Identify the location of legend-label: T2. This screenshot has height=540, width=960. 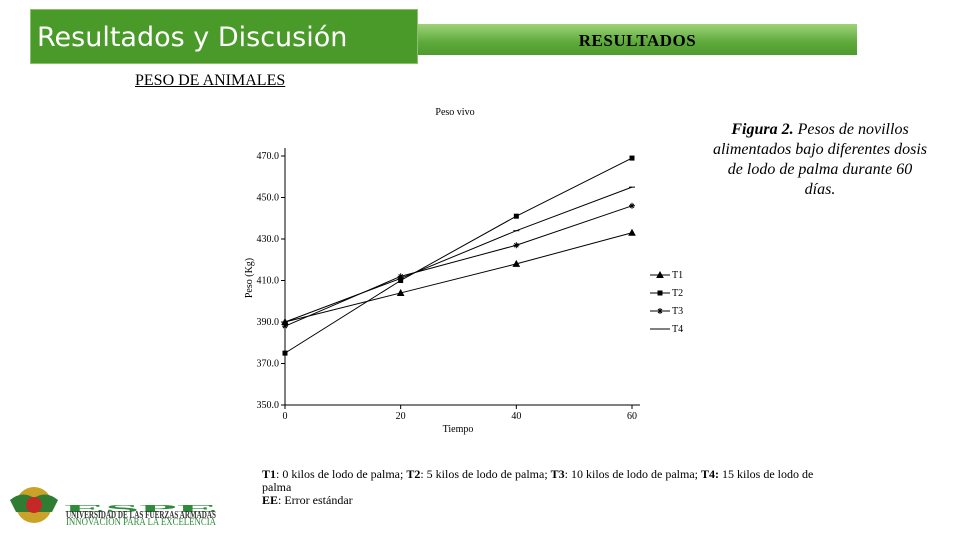
(677, 293).